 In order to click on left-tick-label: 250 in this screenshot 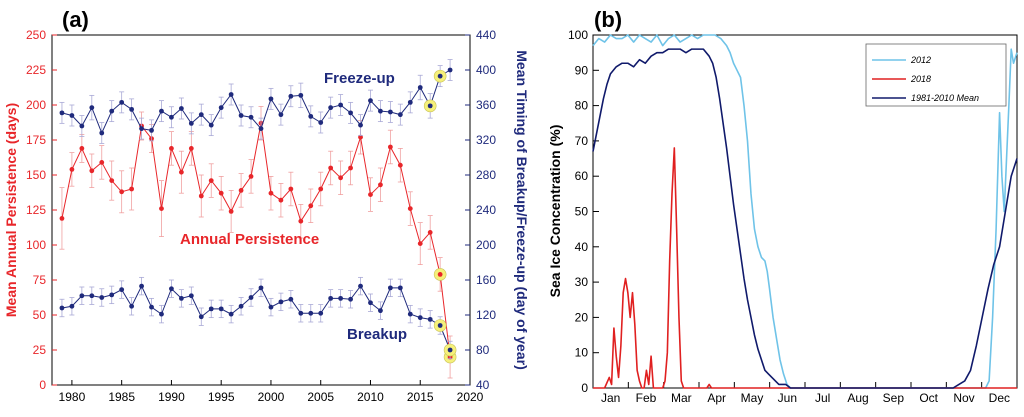, I will do `click(36, 35)`.